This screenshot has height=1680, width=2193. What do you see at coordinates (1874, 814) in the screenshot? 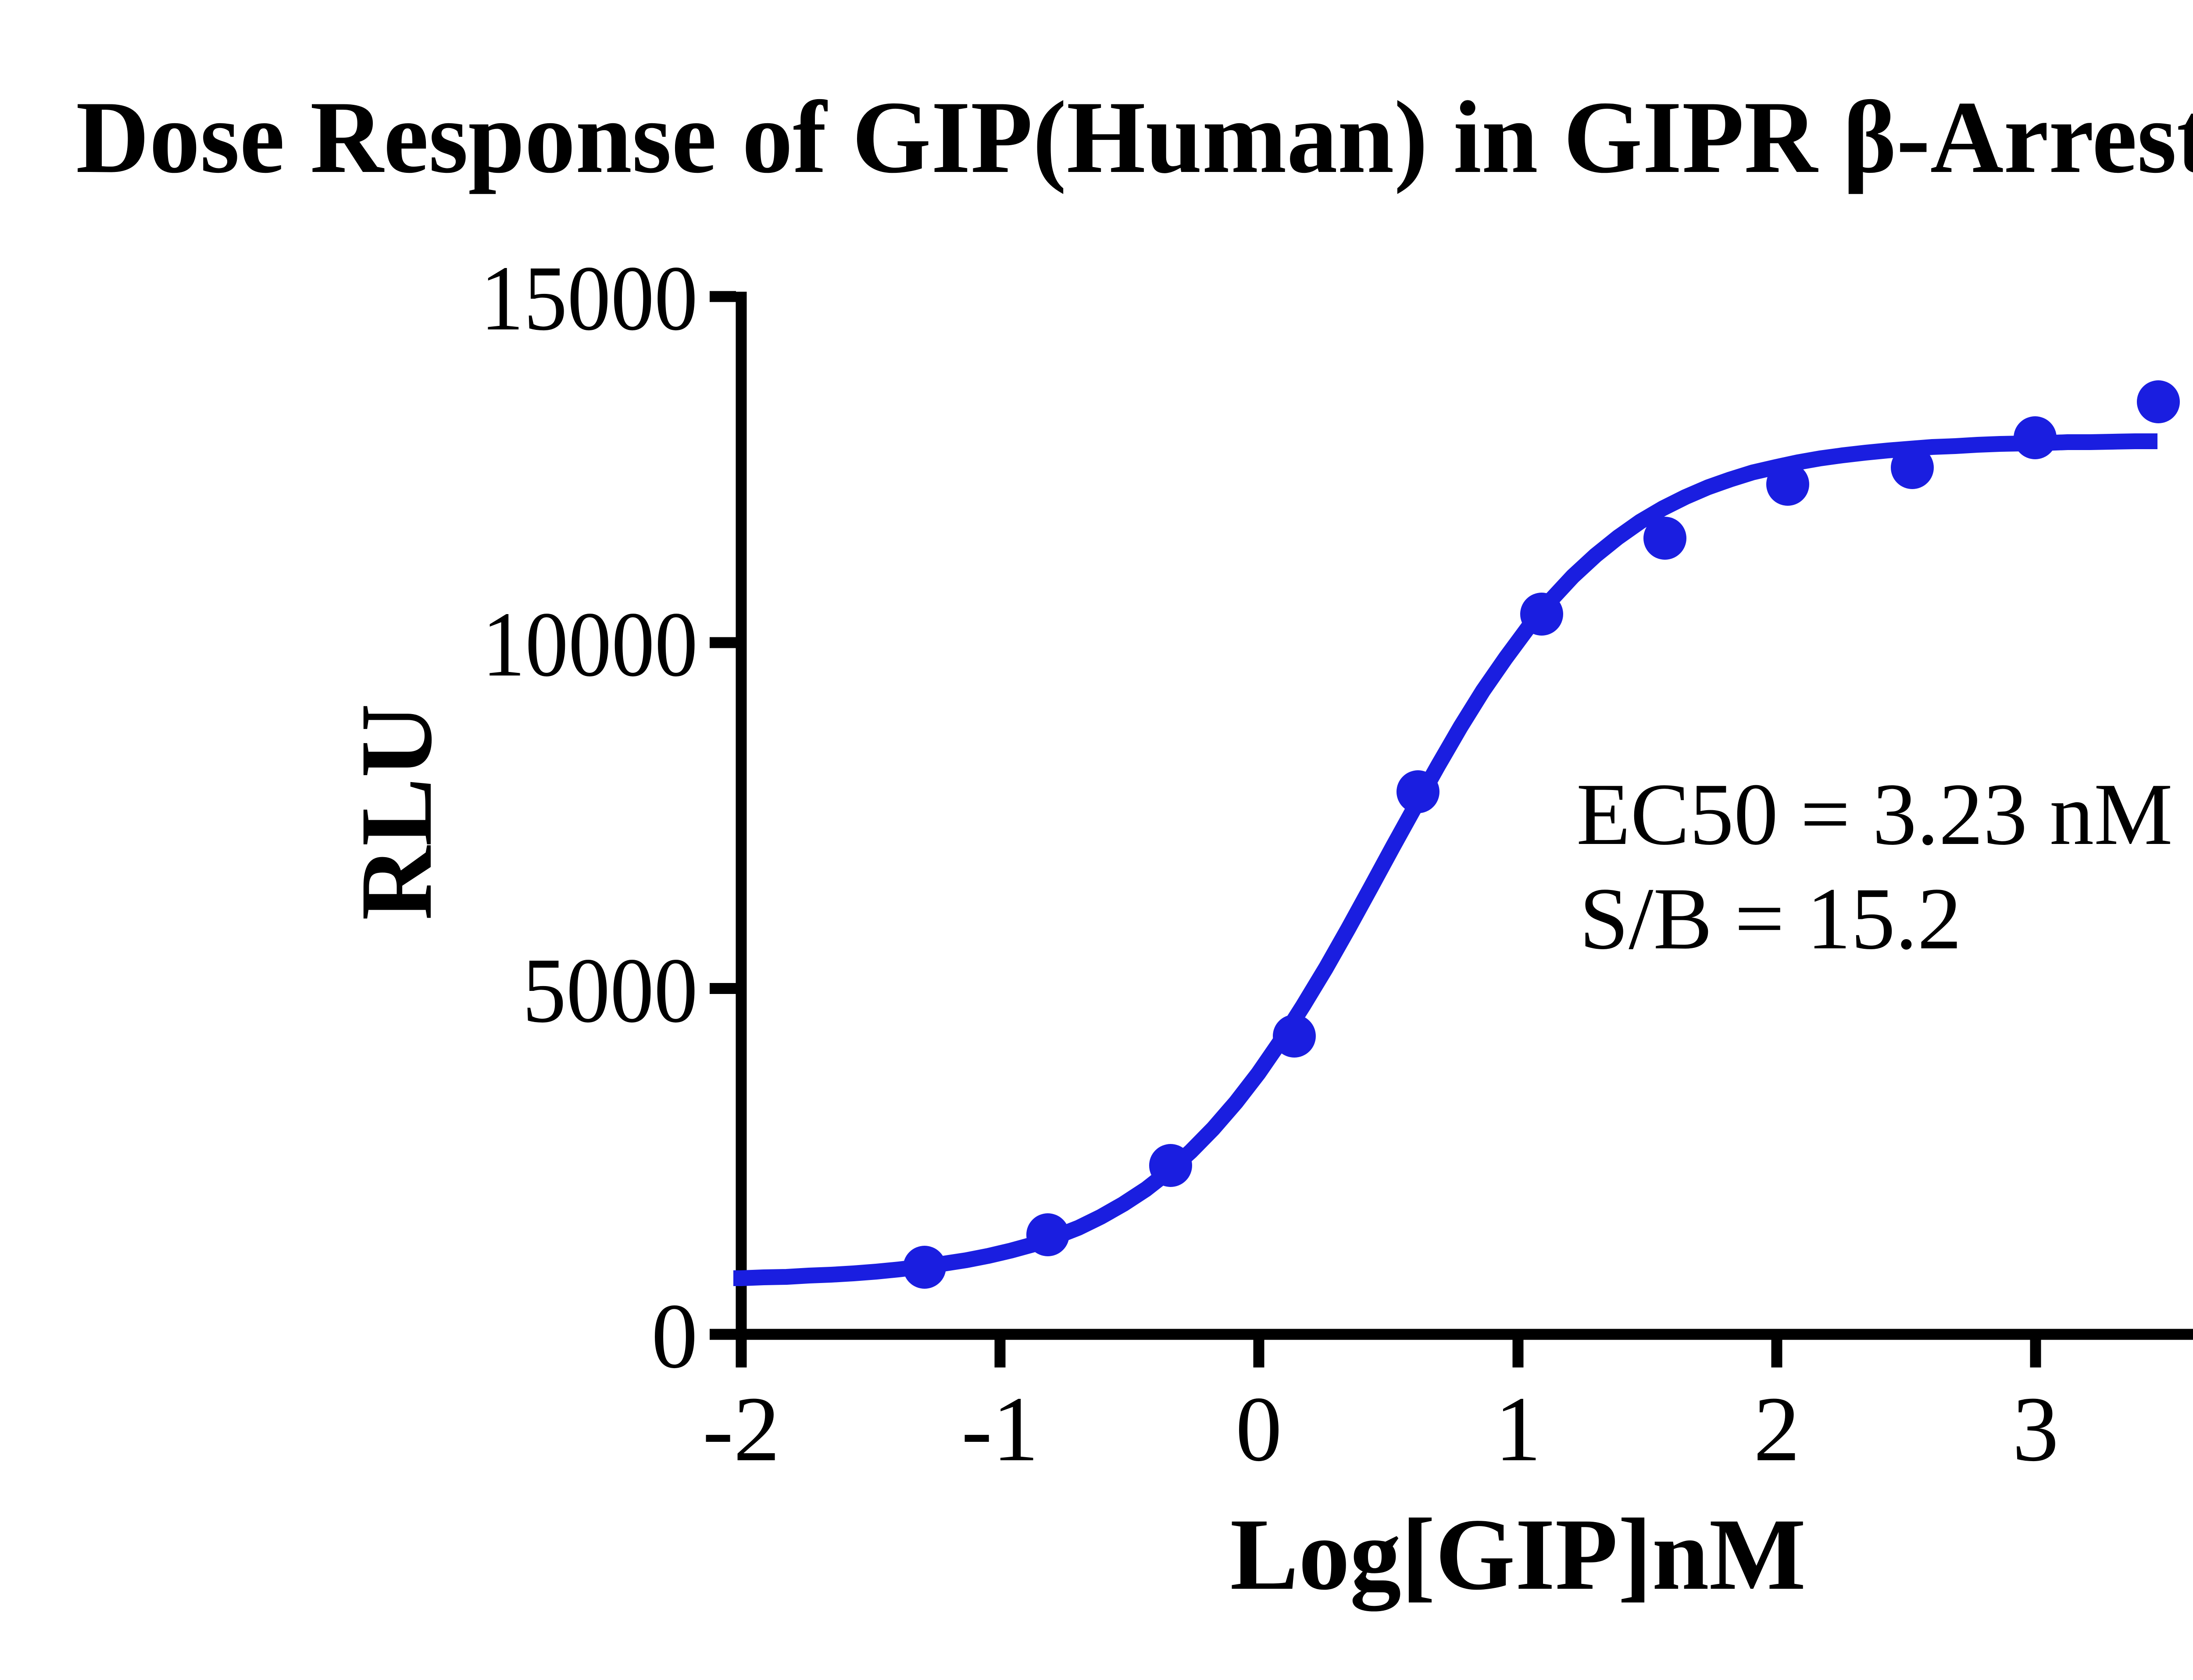
I see `svg-text: EC50 = 3.23 nM` at bounding box center [1874, 814].